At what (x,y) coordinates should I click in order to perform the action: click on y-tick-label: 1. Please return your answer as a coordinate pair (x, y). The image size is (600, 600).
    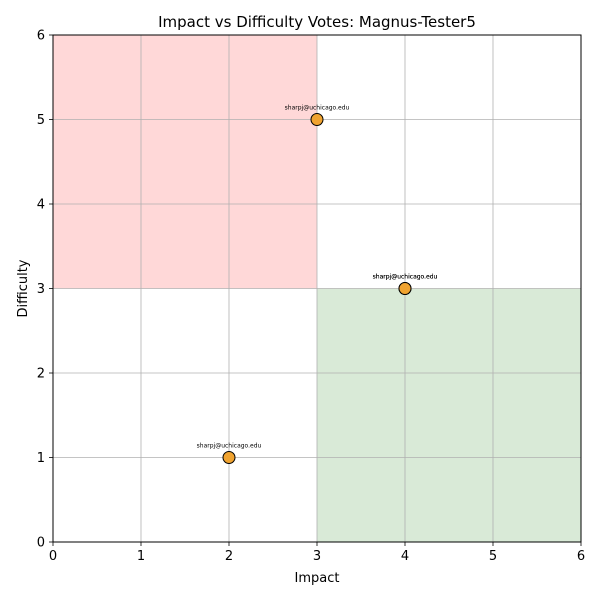
    Looking at the image, I should click on (41, 458).